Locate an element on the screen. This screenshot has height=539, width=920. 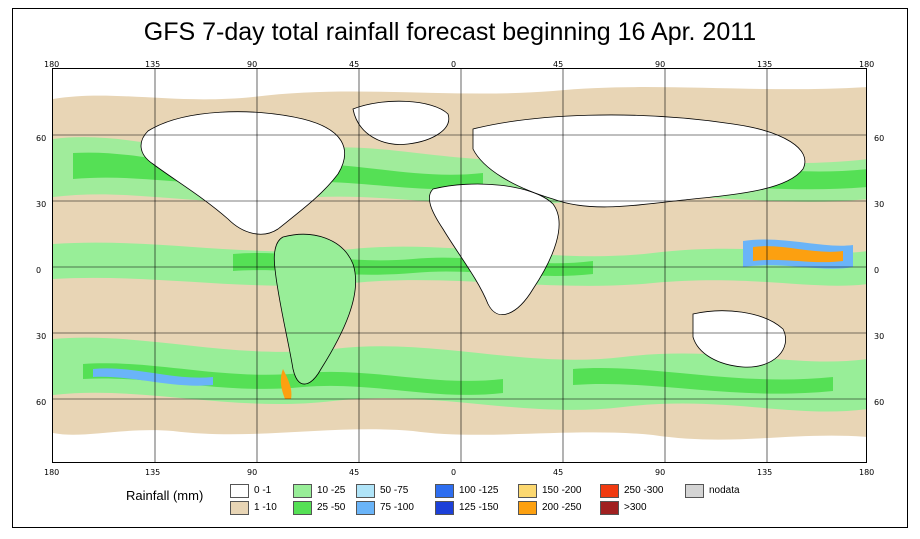
south-storm-track is located at coordinates (459, 374).